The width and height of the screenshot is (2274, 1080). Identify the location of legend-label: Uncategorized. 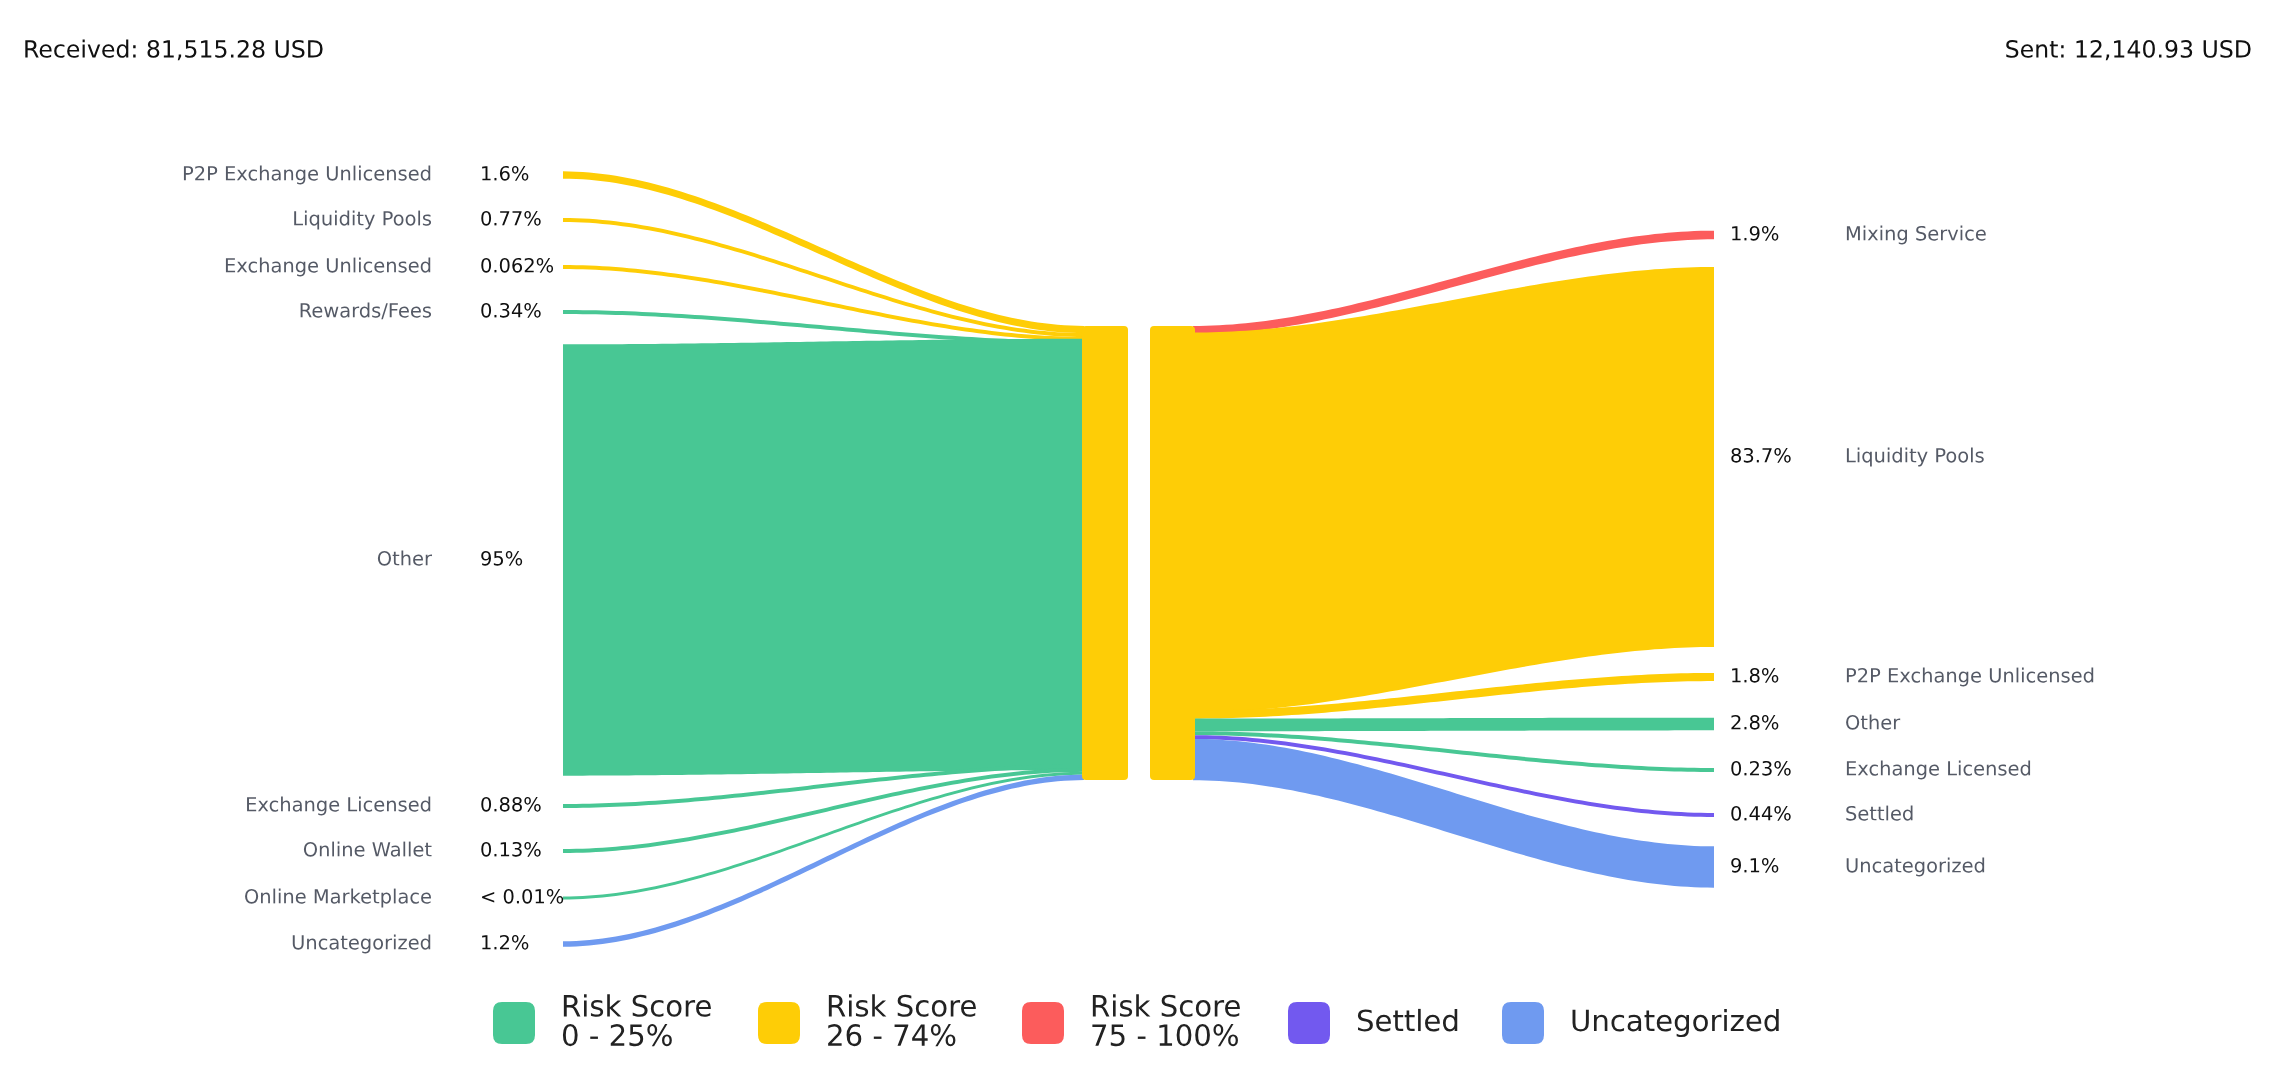
(1675, 1023).